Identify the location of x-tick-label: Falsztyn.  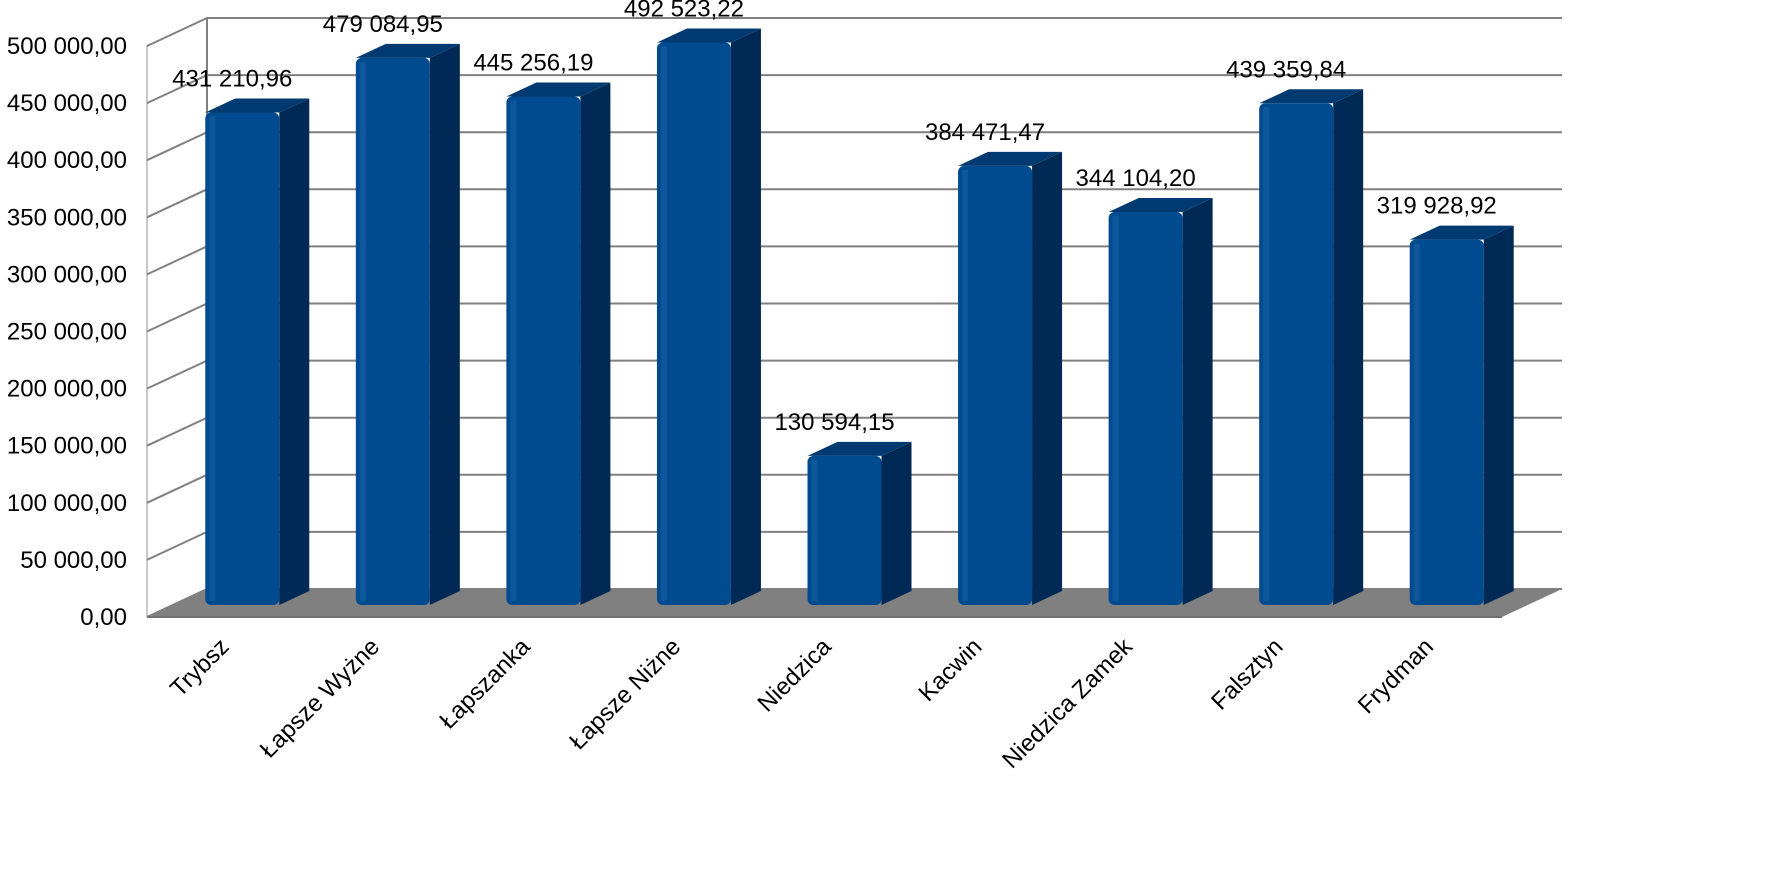
(1247, 674).